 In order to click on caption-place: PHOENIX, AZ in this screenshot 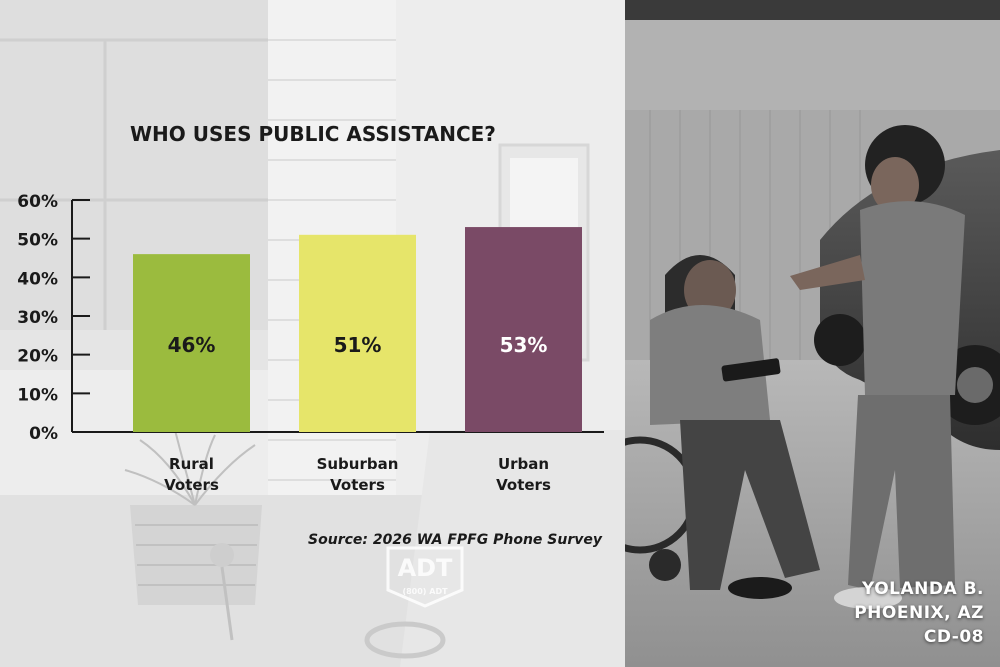, I will do `click(919, 613)`.